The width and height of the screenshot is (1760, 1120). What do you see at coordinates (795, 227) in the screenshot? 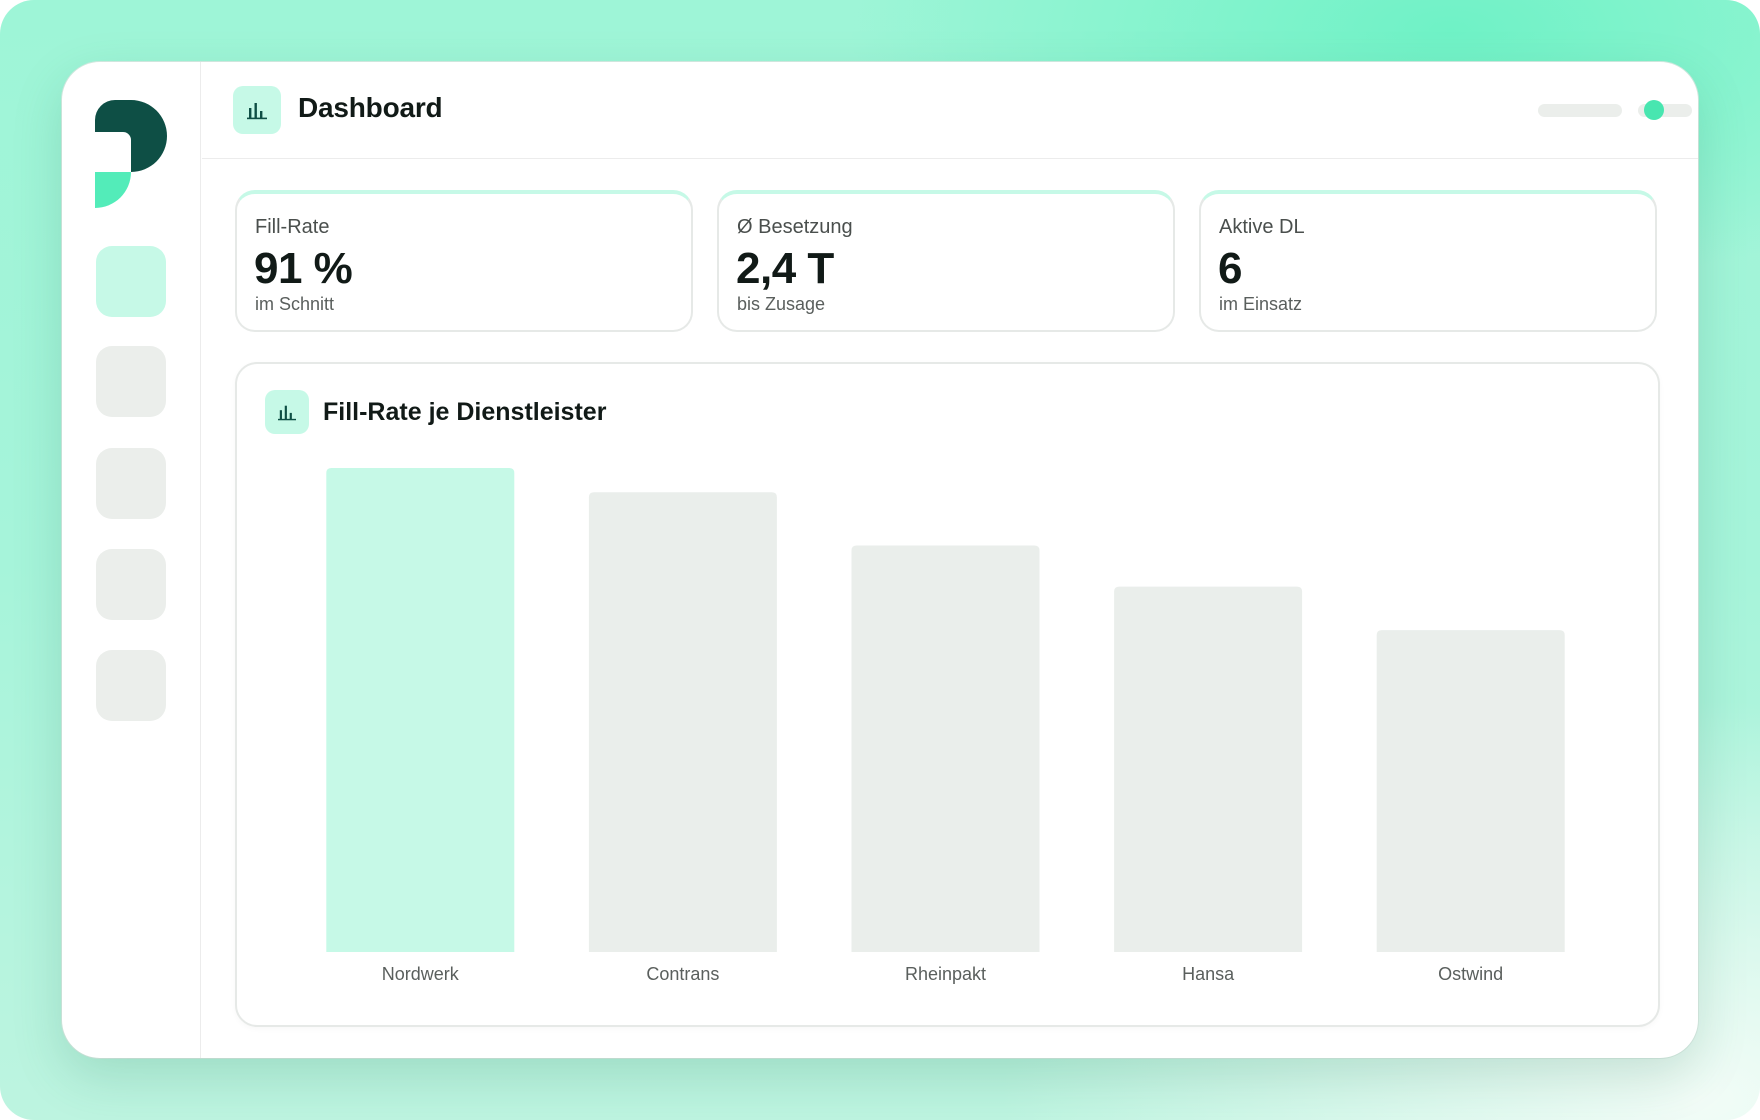
I see `kpi-label: Ø Besetzung` at bounding box center [795, 227].